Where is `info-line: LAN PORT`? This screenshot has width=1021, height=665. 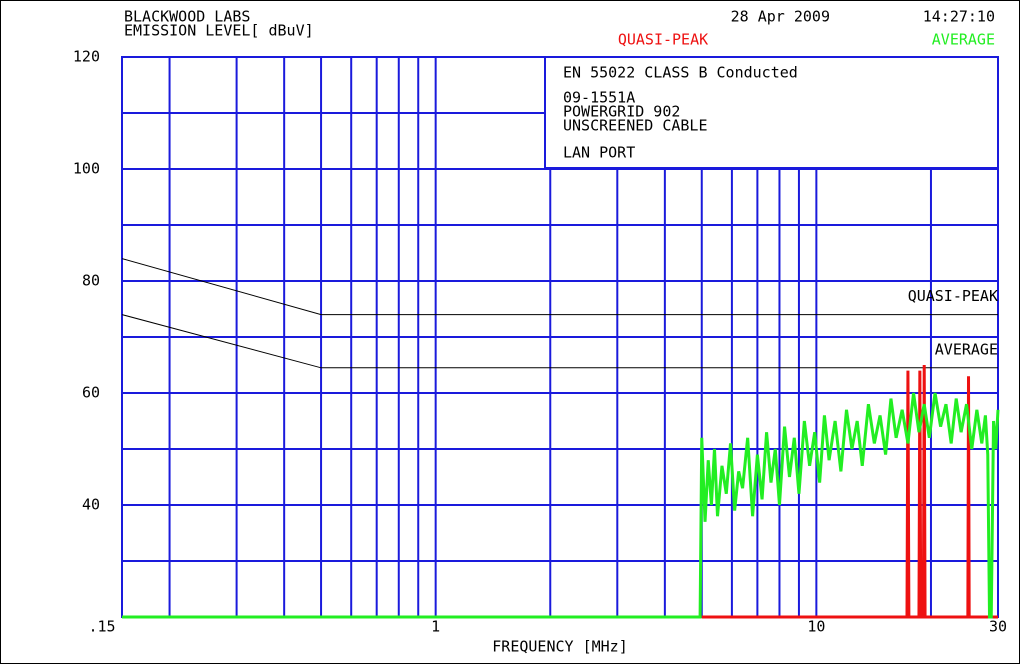
info-line: LAN PORT is located at coordinates (599, 153).